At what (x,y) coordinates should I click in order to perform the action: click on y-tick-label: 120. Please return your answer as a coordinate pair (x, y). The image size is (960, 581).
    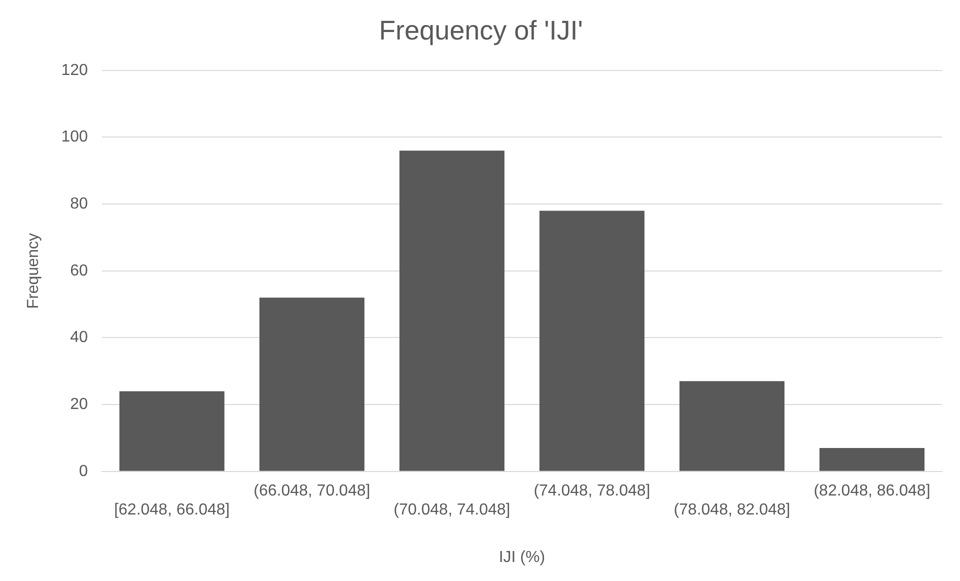
    Looking at the image, I should click on (74, 70).